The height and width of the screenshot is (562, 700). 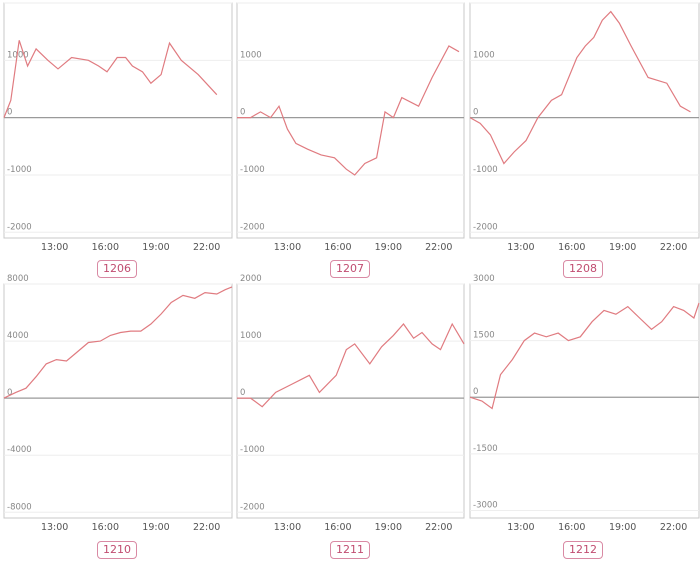 I want to click on y-tick-label: -1500, so click(x=485, y=449).